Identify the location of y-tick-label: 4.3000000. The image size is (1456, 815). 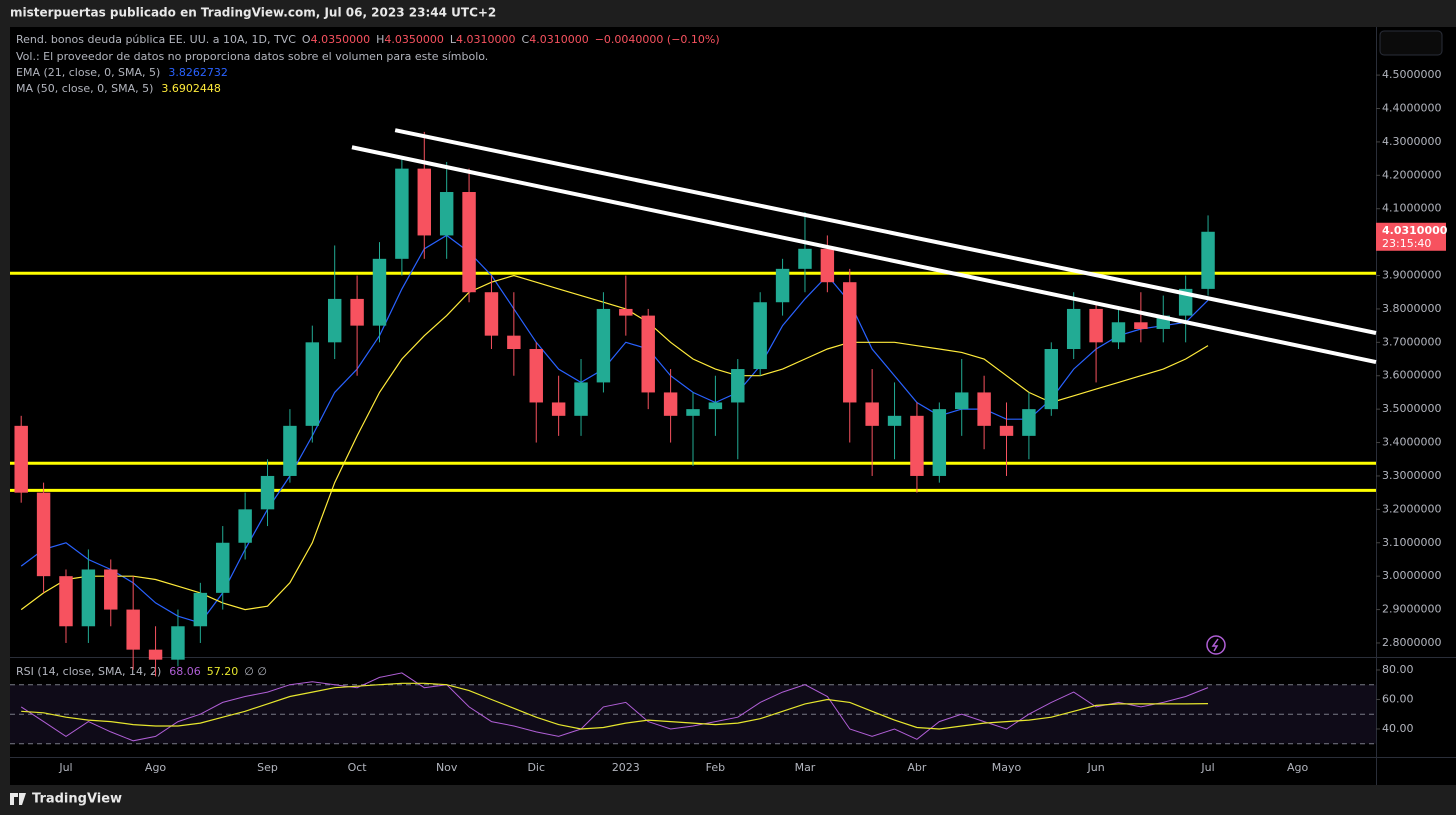
(1412, 141).